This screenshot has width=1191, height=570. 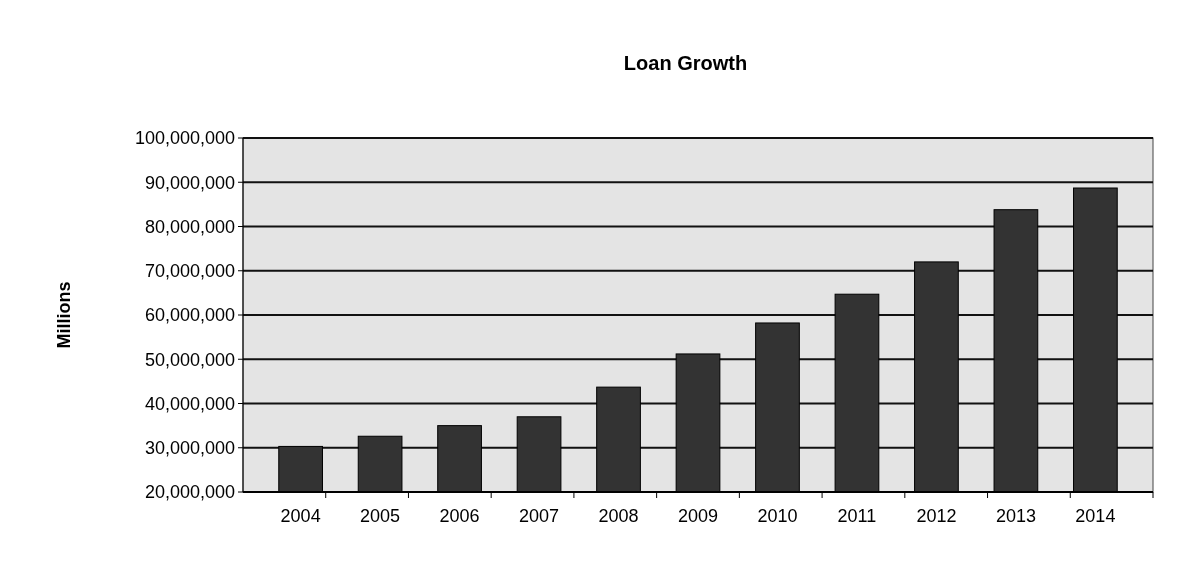 What do you see at coordinates (1015, 516) in the screenshot?
I see `x-tick-label: 2013` at bounding box center [1015, 516].